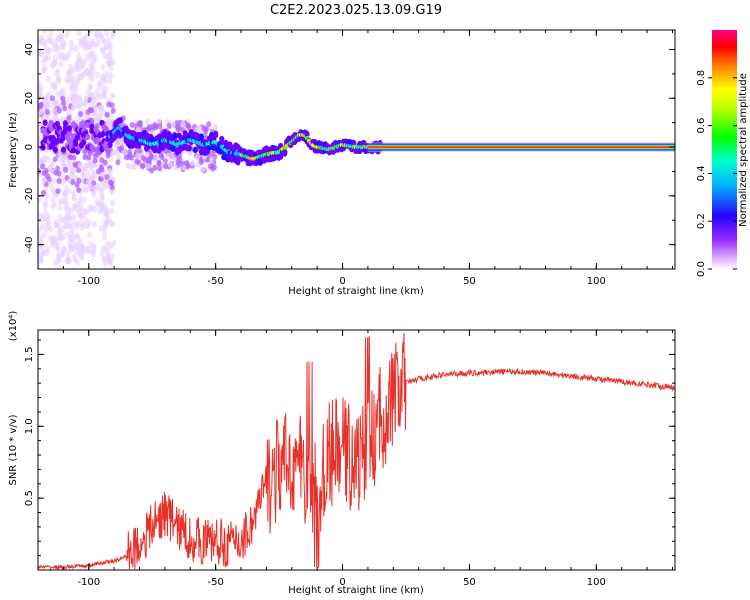 This screenshot has height=600, width=750. What do you see at coordinates (29, 196) in the screenshot?
I see `spectrogram-y-tick-label: -20` at bounding box center [29, 196].